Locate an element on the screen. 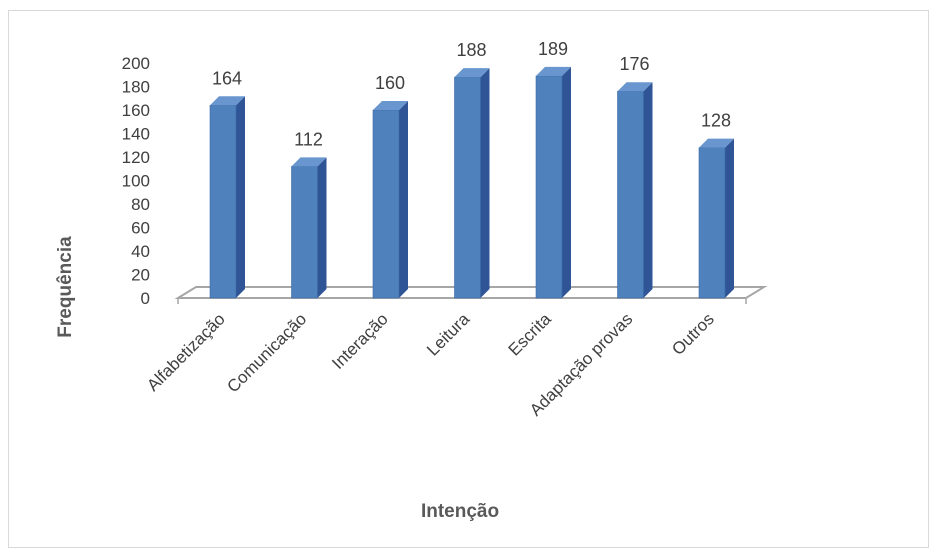 The image size is (938, 554). x-tick-label: Leitura is located at coordinates (448, 334).